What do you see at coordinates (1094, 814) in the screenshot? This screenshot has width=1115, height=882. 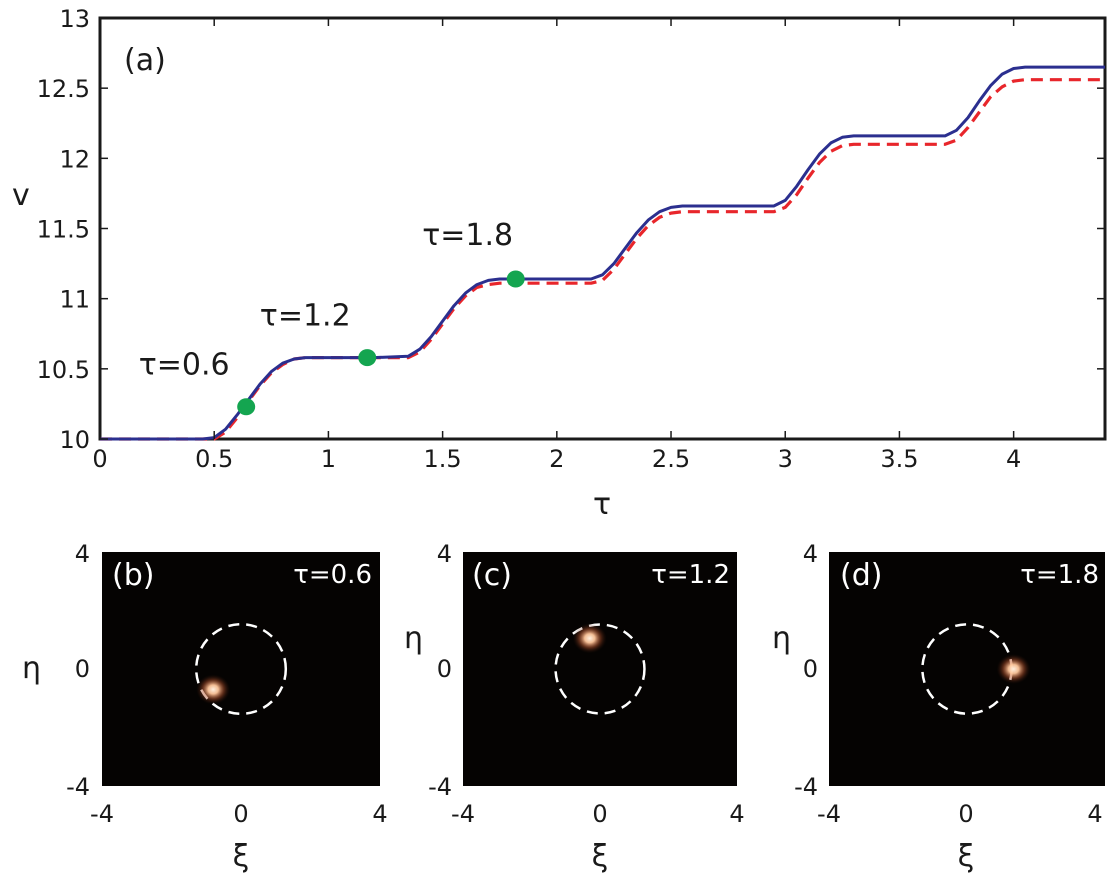 I see `panel-d-x-tick-right: 4` at bounding box center [1094, 814].